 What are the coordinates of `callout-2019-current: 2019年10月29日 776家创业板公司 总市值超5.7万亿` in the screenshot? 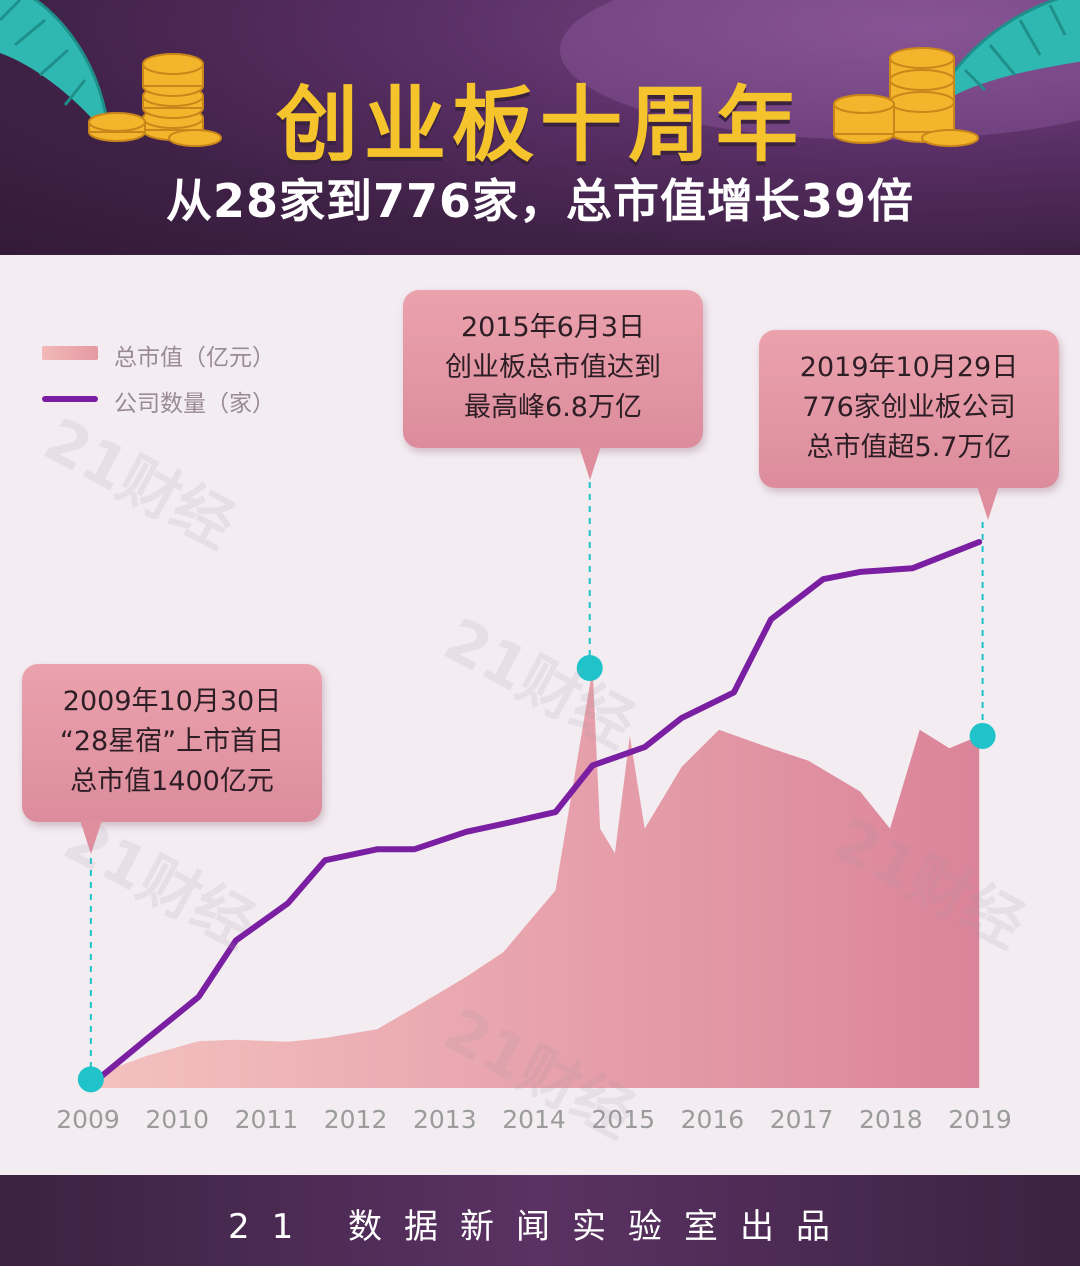 It's located at (909, 425).